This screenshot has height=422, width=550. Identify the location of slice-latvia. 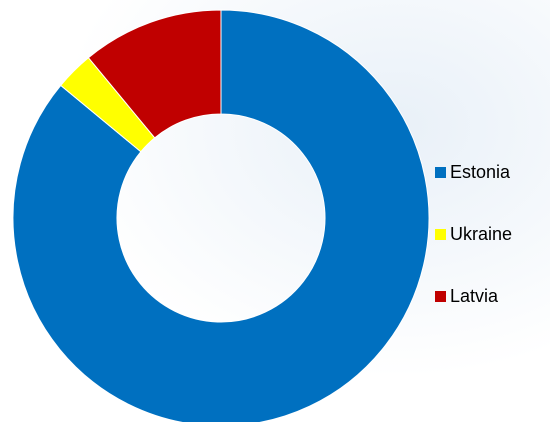
(154, 74).